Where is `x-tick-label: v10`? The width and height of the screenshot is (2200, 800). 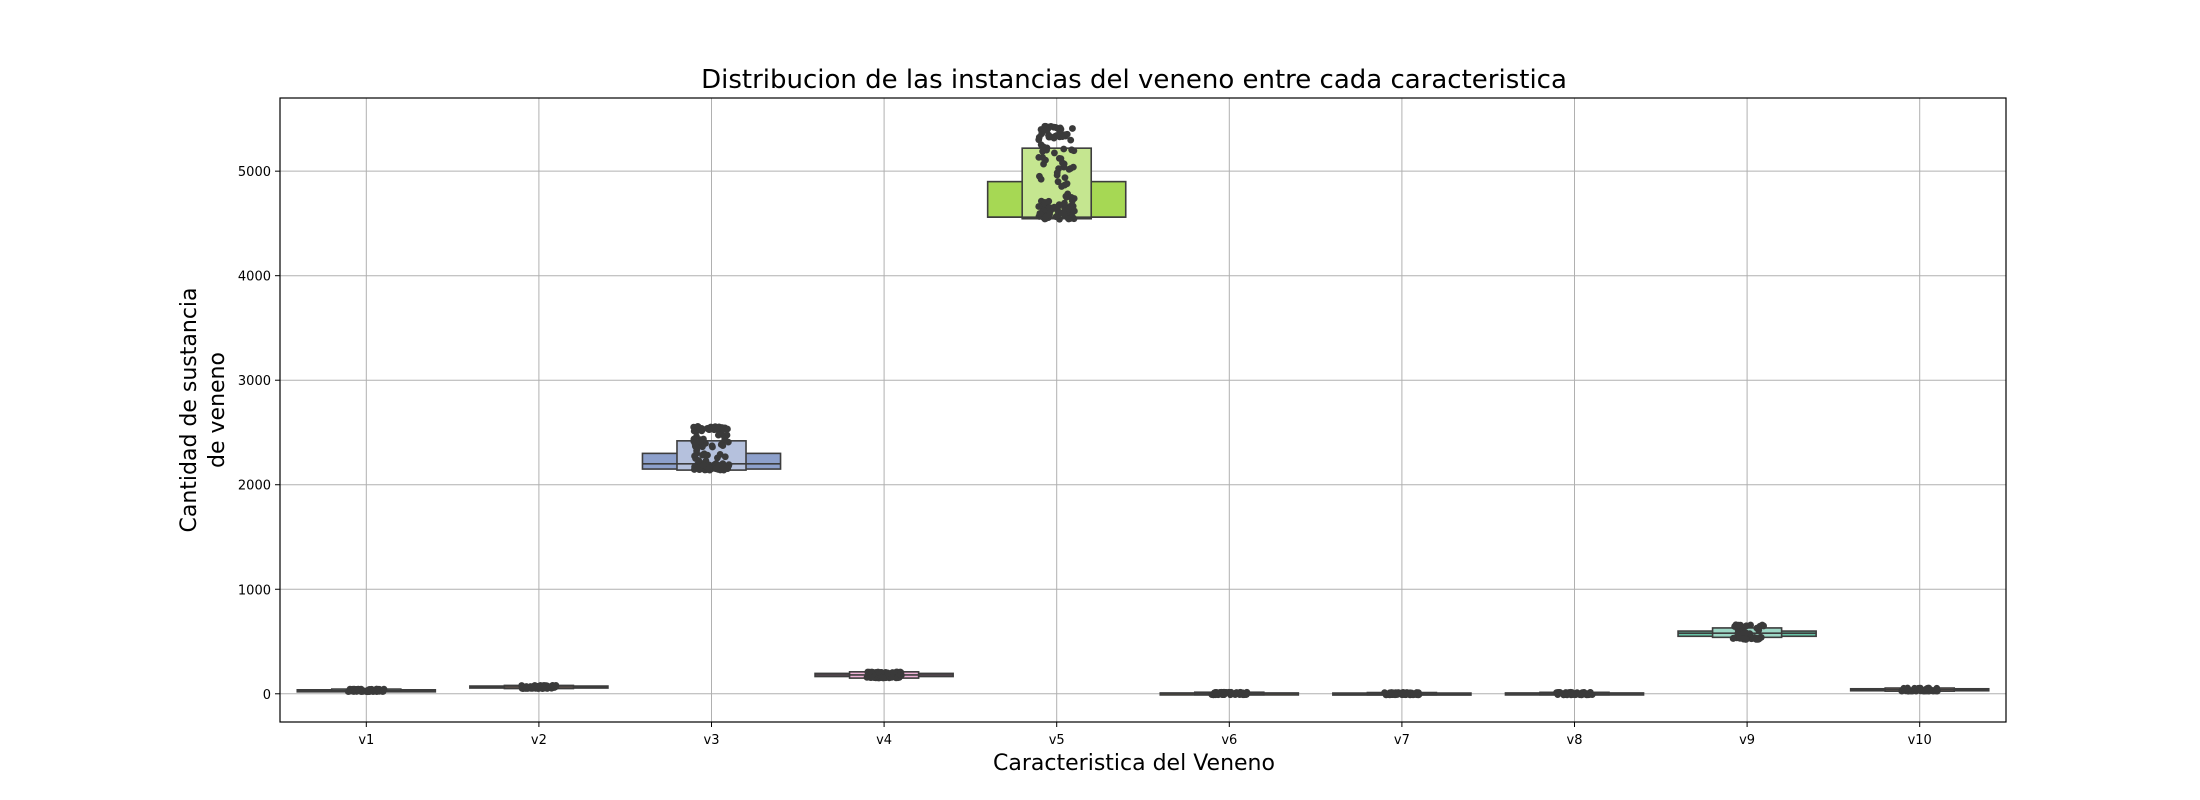 x-tick-label: v10 is located at coordinates (1920, 740).